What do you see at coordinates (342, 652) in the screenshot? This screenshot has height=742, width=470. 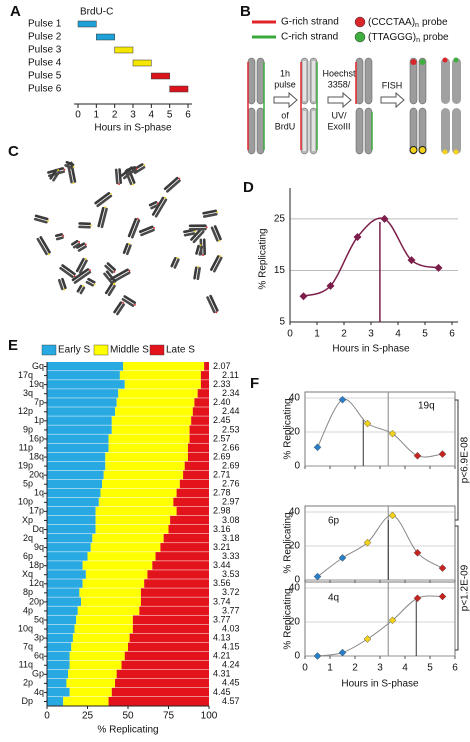 I see `point` at bounding box center [342, 652].